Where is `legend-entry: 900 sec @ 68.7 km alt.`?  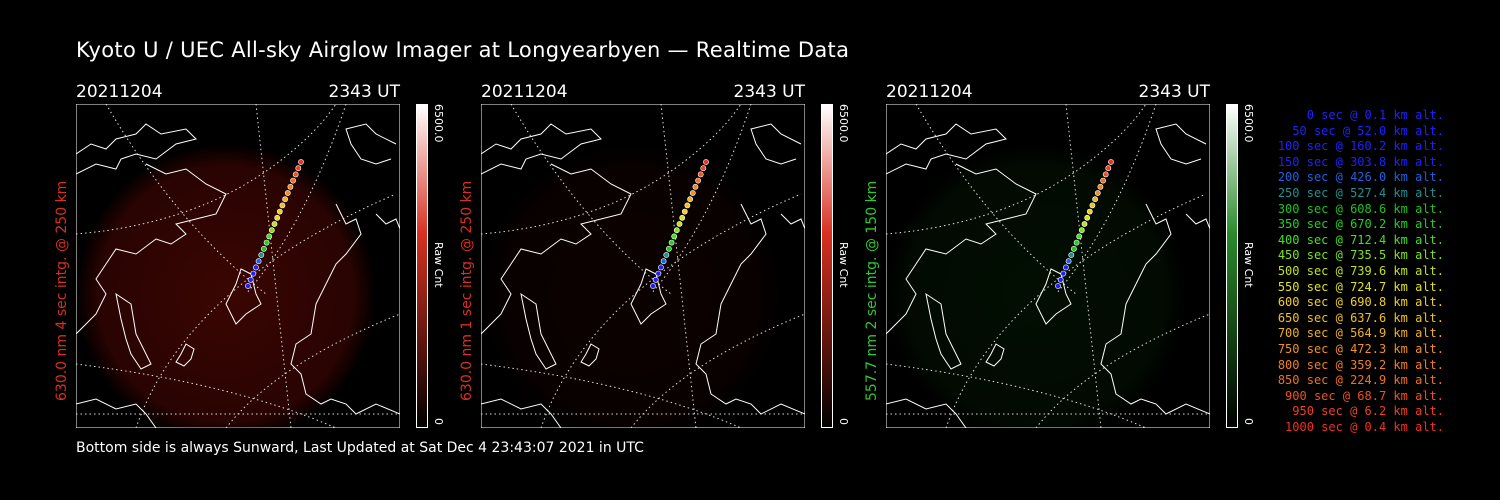
legend-entry: 900 sec @ 68.7 km alt. is located at coordinates (1364, 395).